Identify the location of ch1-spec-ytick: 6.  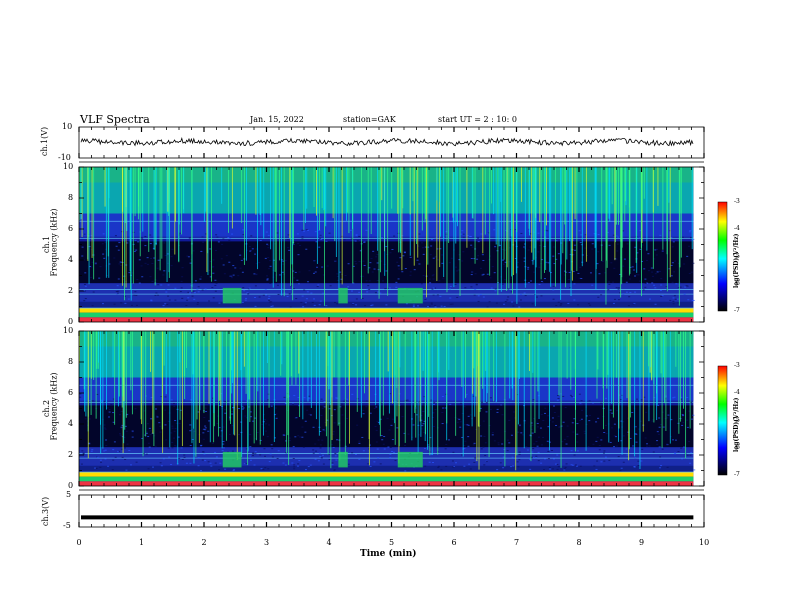
(70, 228).